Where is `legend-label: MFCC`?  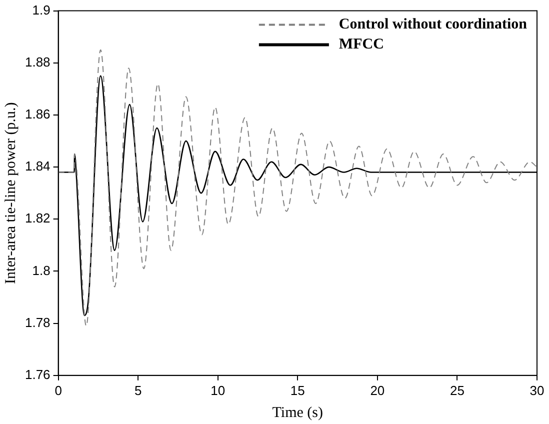
legend-label: MFCC is located at coordinates (361, 44).